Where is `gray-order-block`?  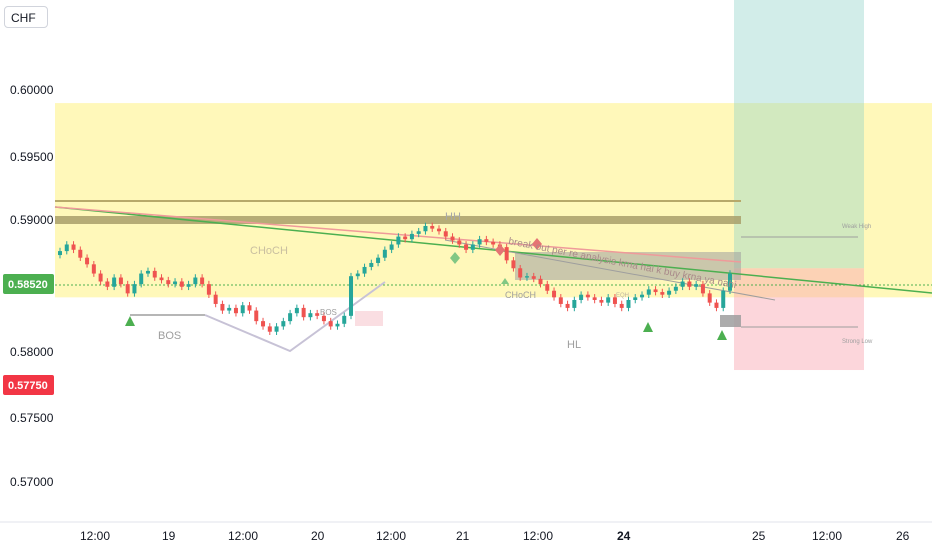
gray-order-block is located at coordinates (628, 266).